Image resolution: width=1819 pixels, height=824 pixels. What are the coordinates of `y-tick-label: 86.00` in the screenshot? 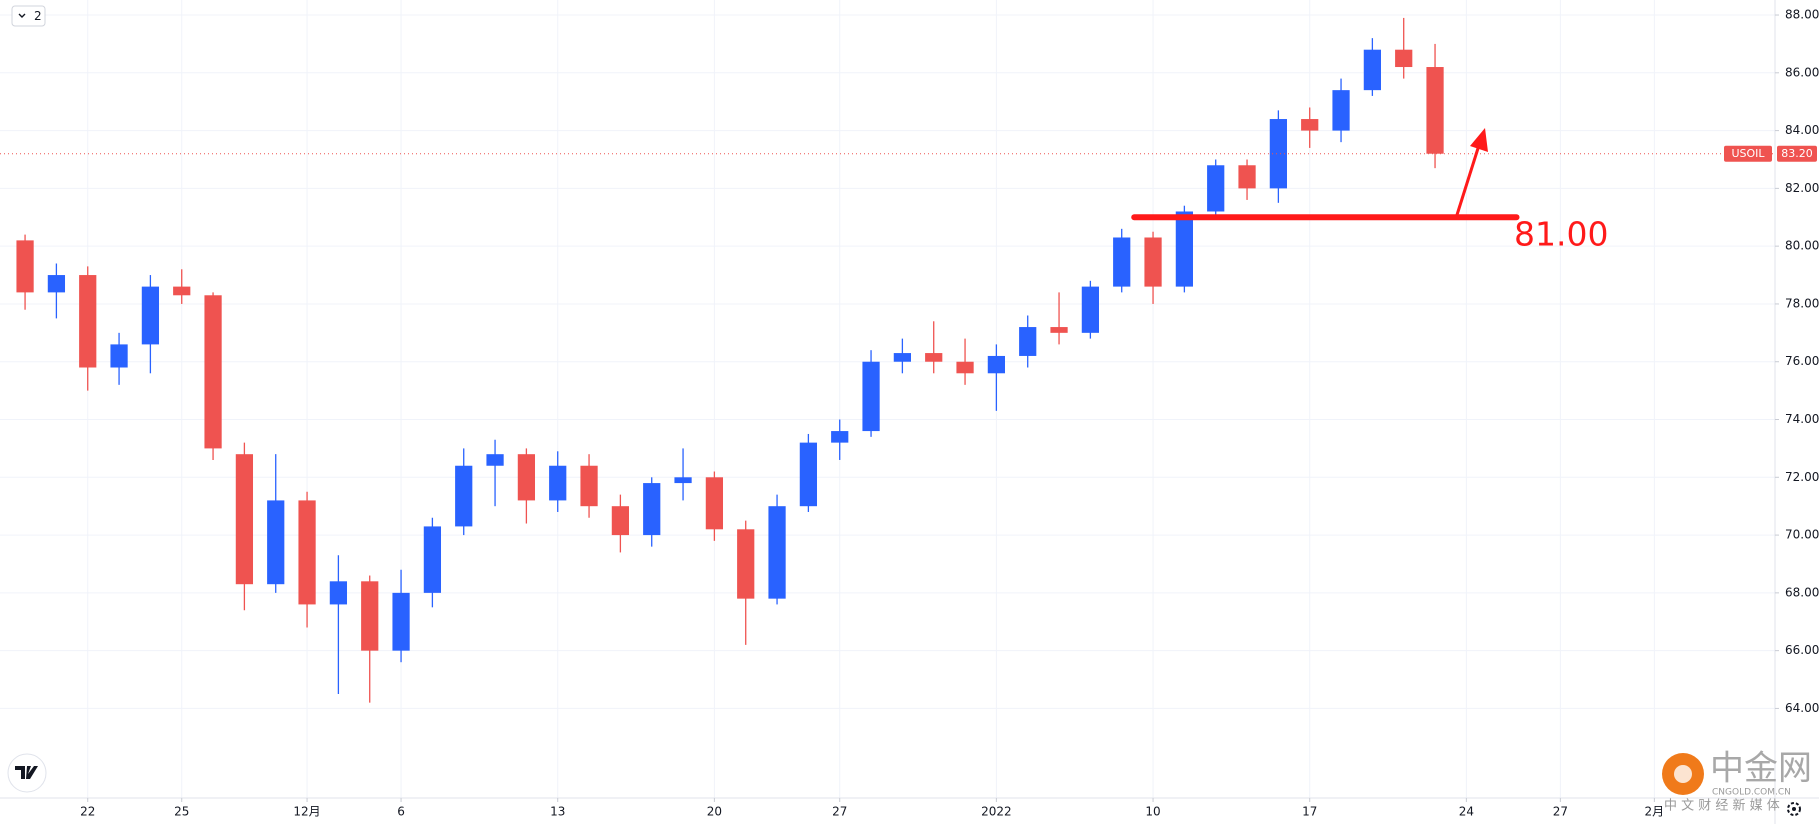 It's located at (1802, 72).